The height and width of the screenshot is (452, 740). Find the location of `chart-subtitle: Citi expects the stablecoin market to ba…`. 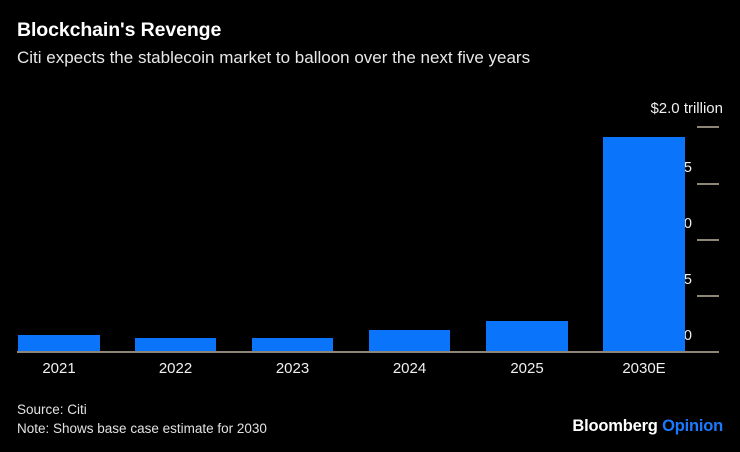

chart-subtitle: Citi expects the stablecoin market to ba… is located at coordinates (274, 57).